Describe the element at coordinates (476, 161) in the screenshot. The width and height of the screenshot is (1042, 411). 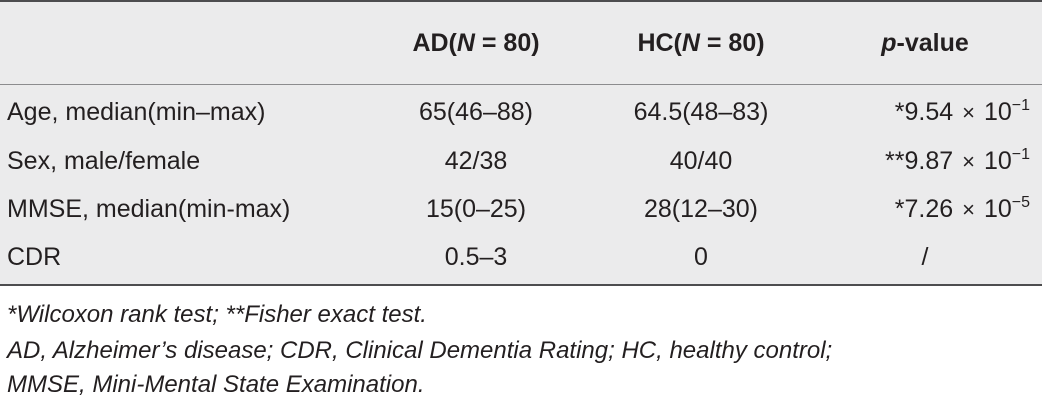
I see `row-sex-ad: 42/38` at that location.